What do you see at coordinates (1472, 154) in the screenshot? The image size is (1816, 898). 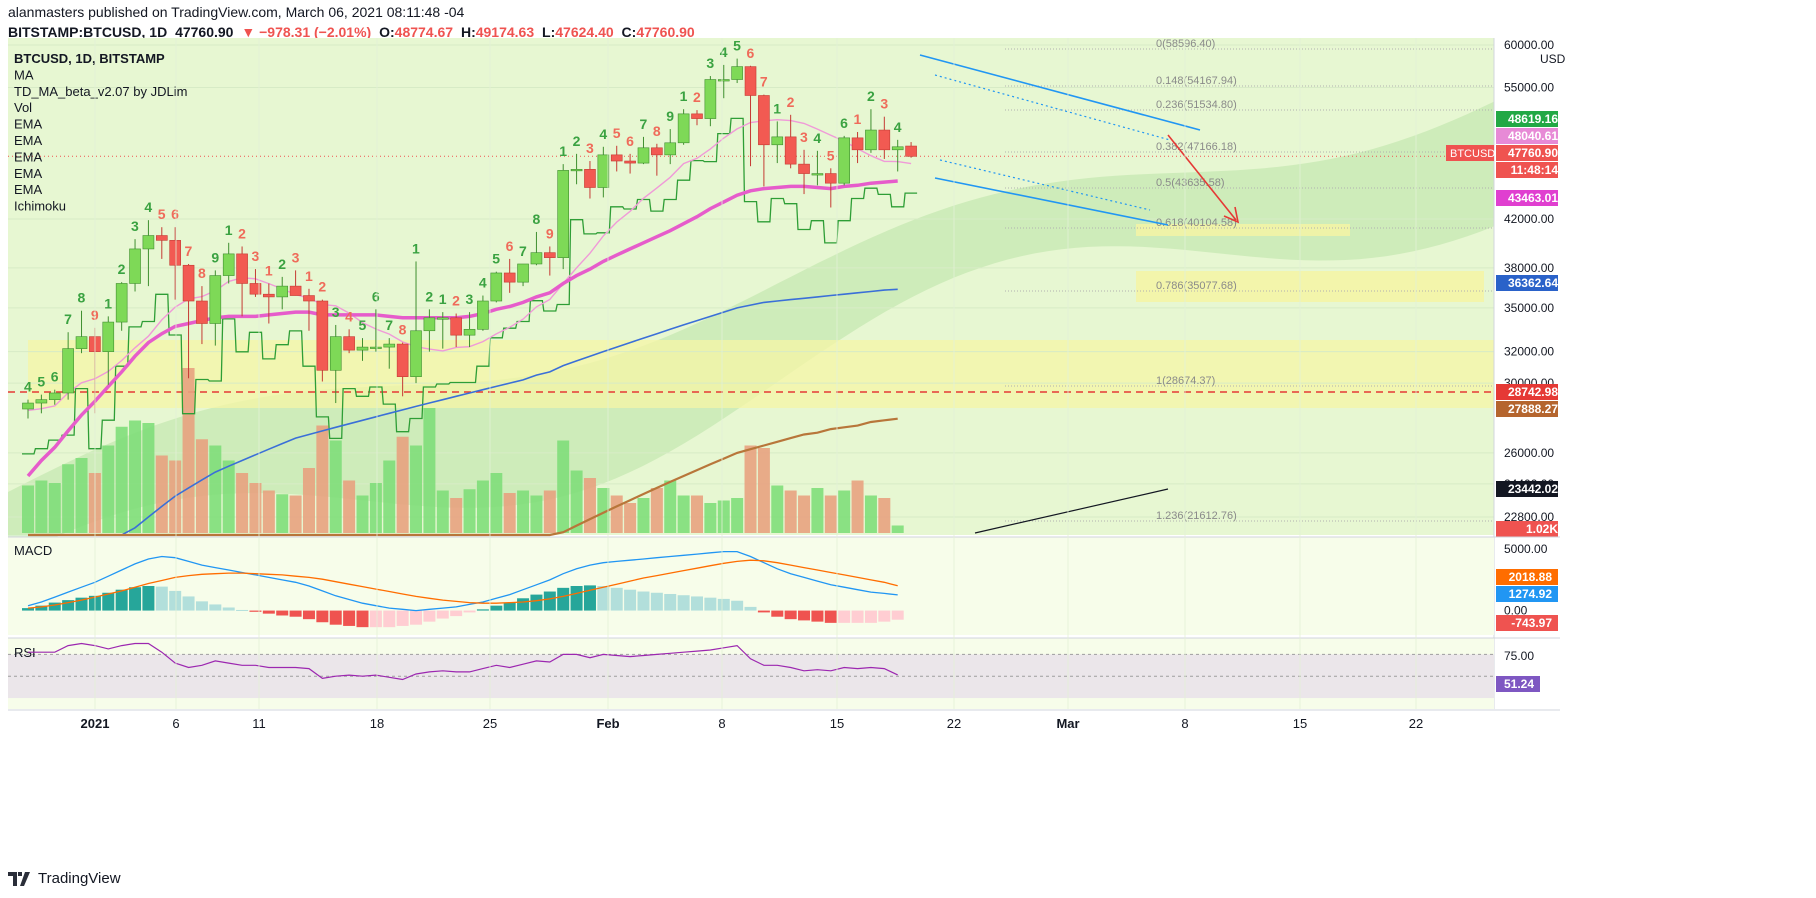 I see `price-tag-symbol: BTCUSD` at bounding box center [1472, 154].